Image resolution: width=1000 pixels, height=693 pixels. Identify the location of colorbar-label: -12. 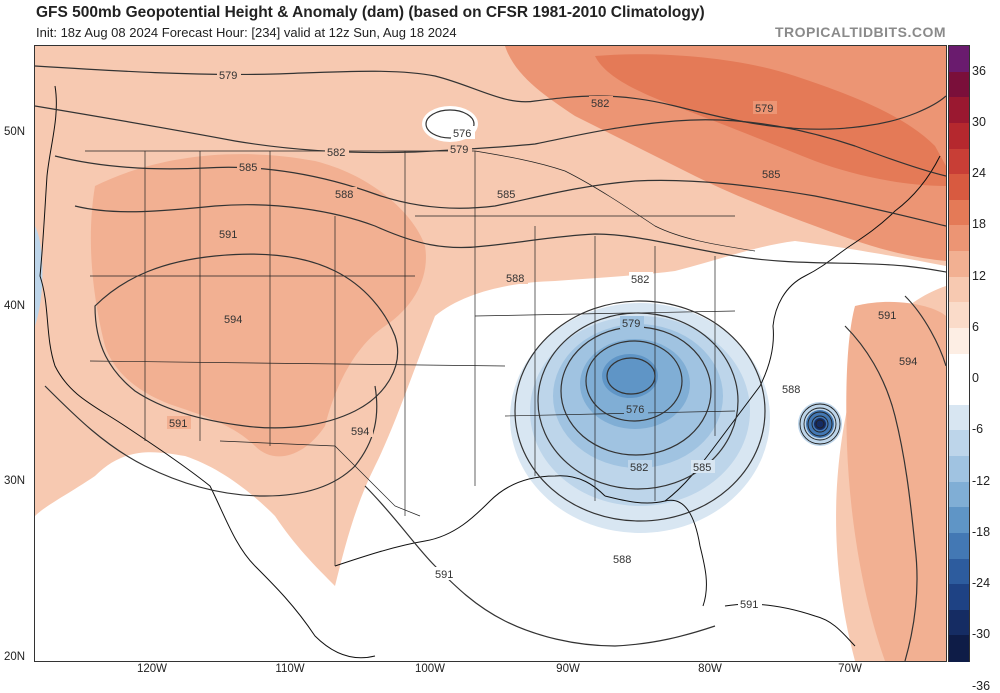
(981, 480).